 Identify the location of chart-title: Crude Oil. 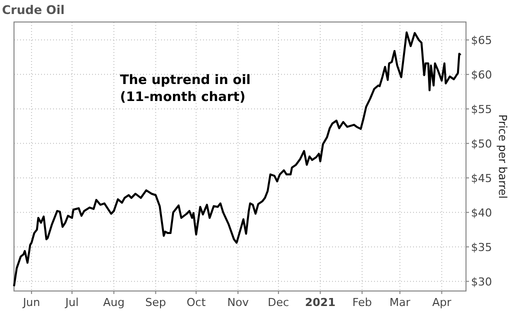
(33, 10).